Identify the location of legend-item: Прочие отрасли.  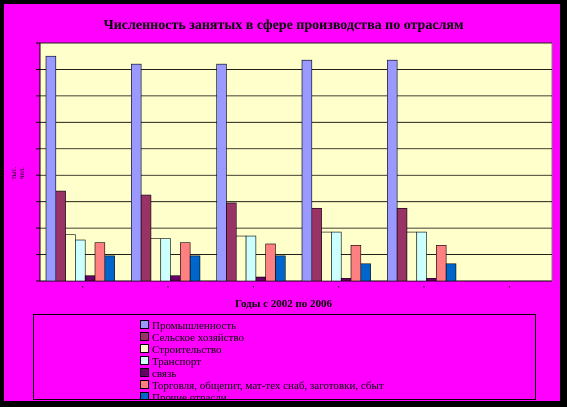
(183, 396).